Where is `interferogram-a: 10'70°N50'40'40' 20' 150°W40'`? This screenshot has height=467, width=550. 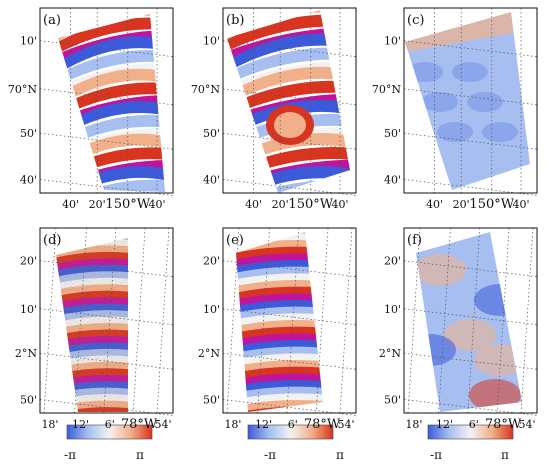 interferogram-a: 10'70°N50'40'40' 20' 150°W40' is located at coordinates (91, 110).